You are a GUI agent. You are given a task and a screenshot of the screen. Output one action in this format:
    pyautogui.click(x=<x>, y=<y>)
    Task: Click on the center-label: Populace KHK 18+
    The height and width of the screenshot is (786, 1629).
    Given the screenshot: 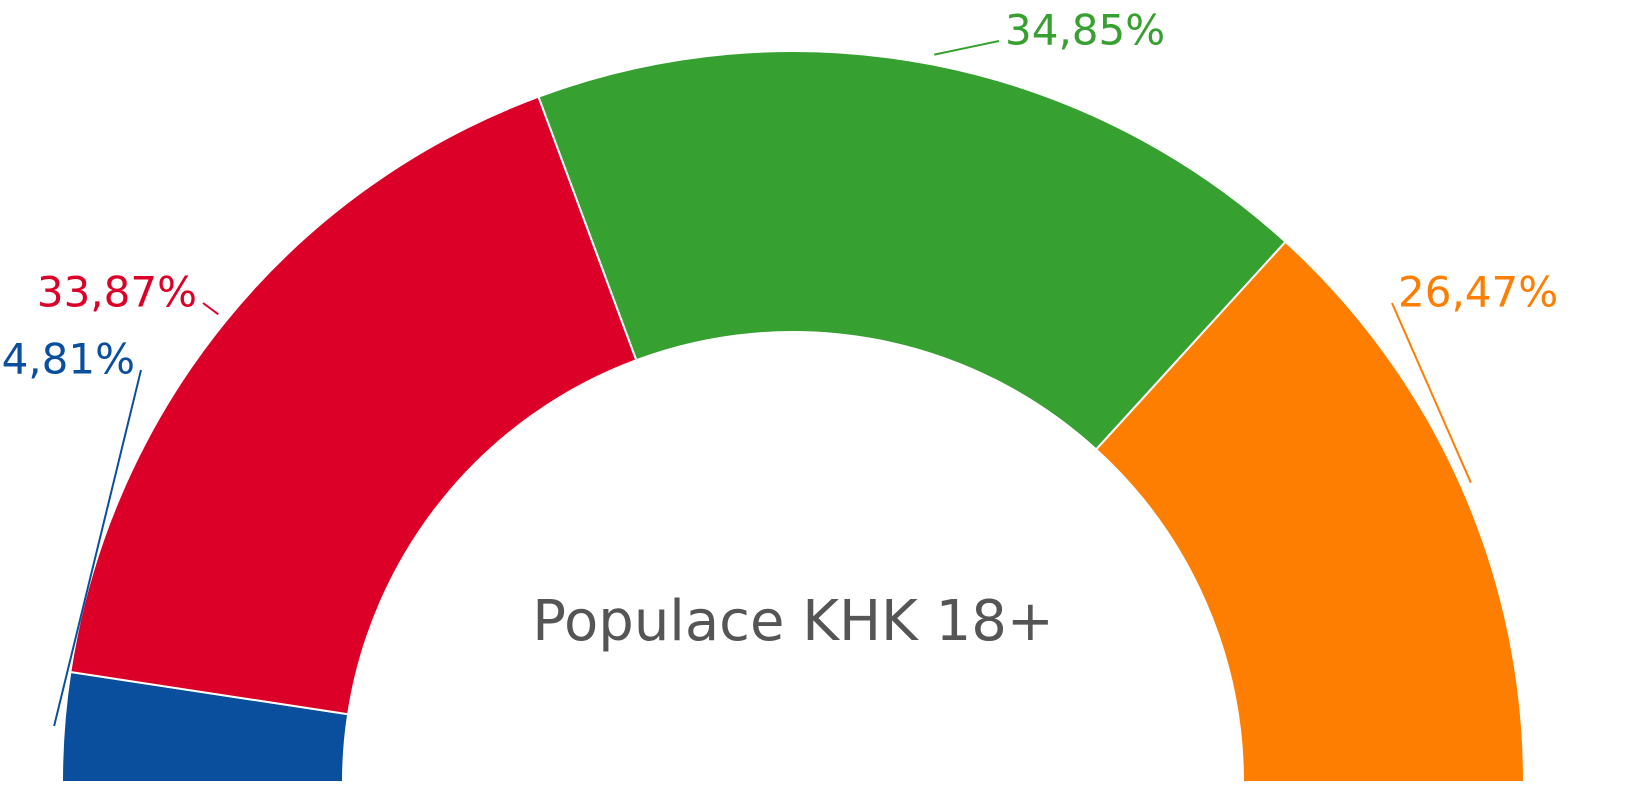 What is the action you would take?
    pyautogui.click(x=793, y=621)
    